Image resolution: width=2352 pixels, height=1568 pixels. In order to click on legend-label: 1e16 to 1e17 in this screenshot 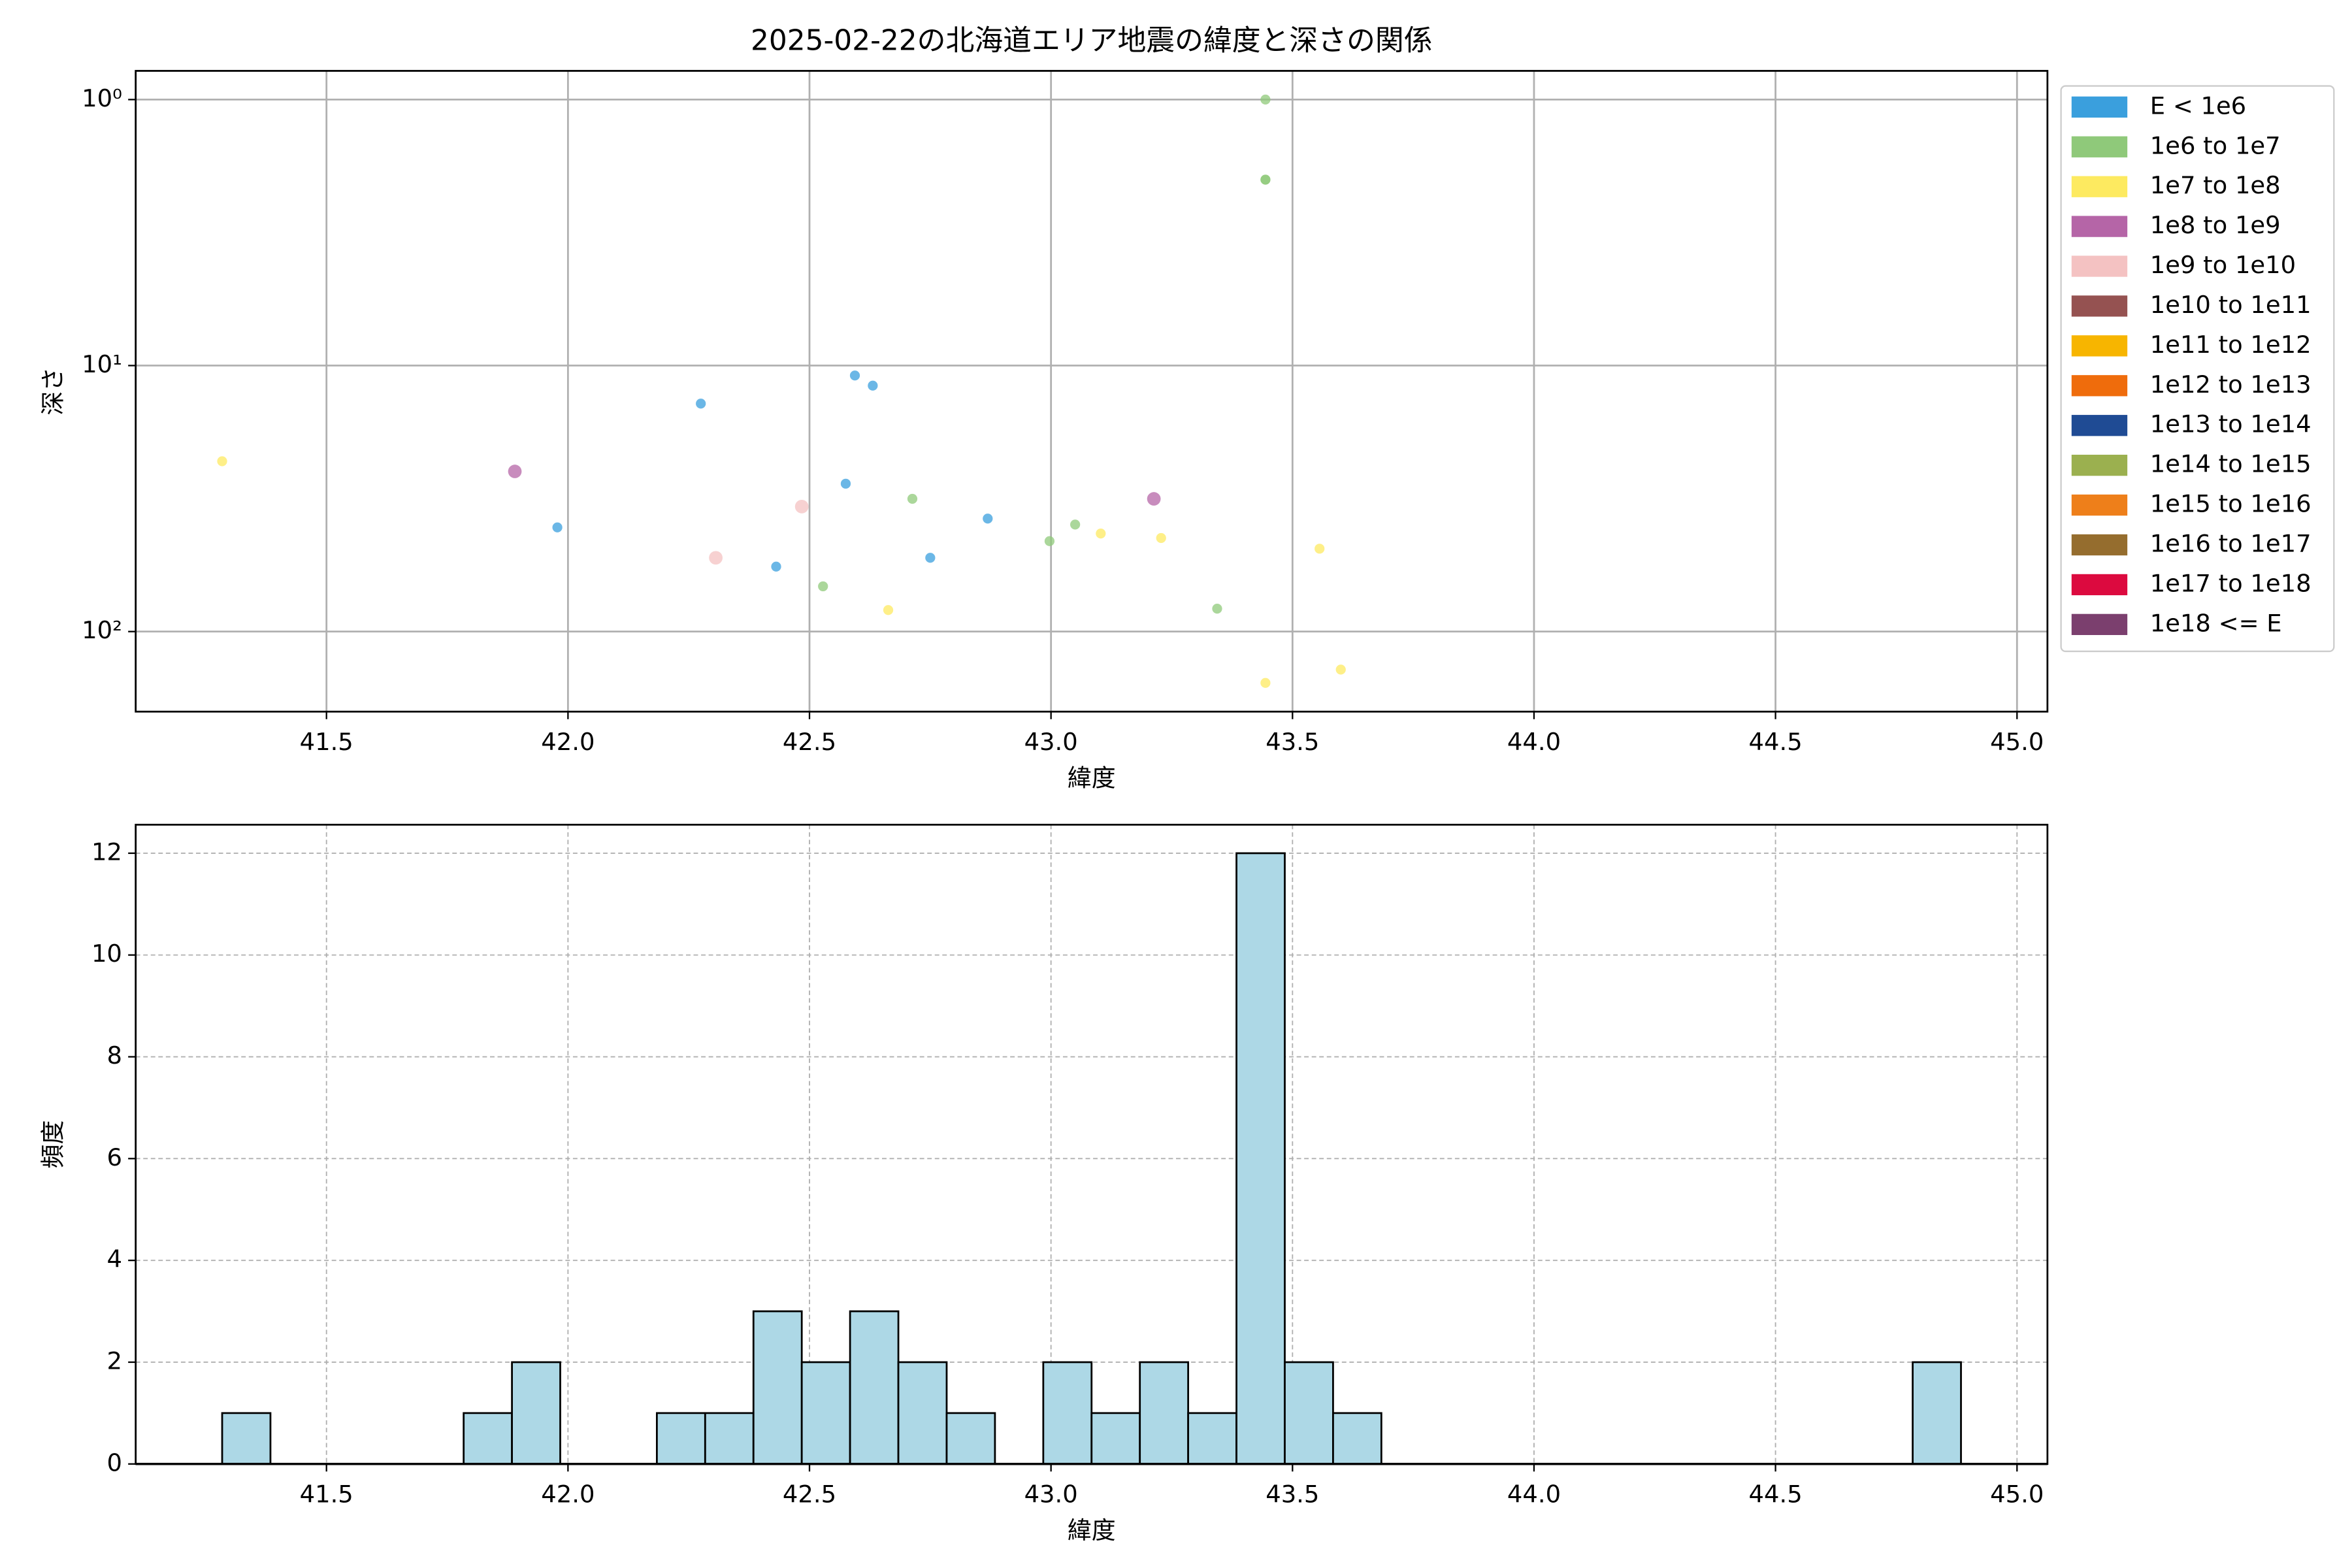, I will do `click(2230, 544)`.